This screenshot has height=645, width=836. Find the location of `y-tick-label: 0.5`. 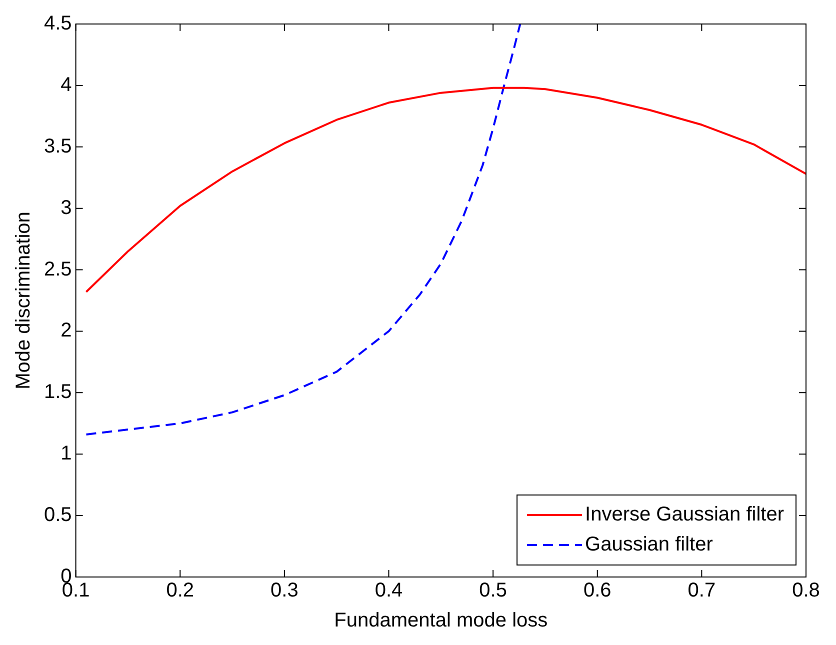

y-tick-label: 0.5 is located at coordinates (58, 515).